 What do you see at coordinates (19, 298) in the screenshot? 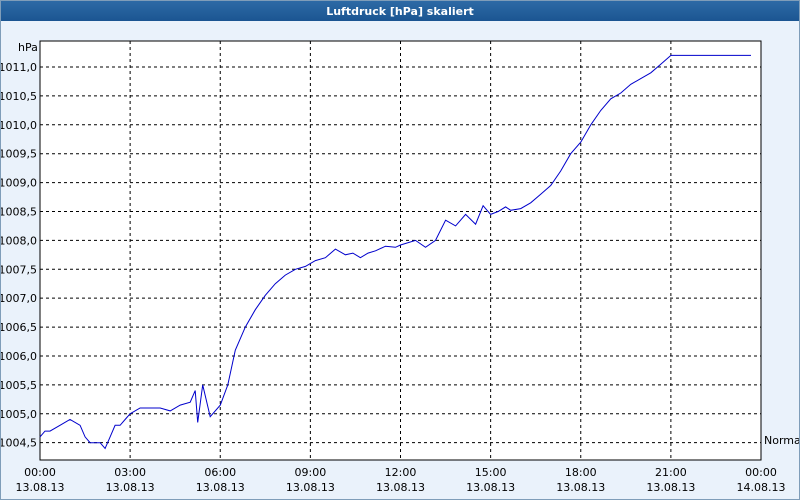
I see `y-tick-label: 1007,0` at bounding box center [19, 298].